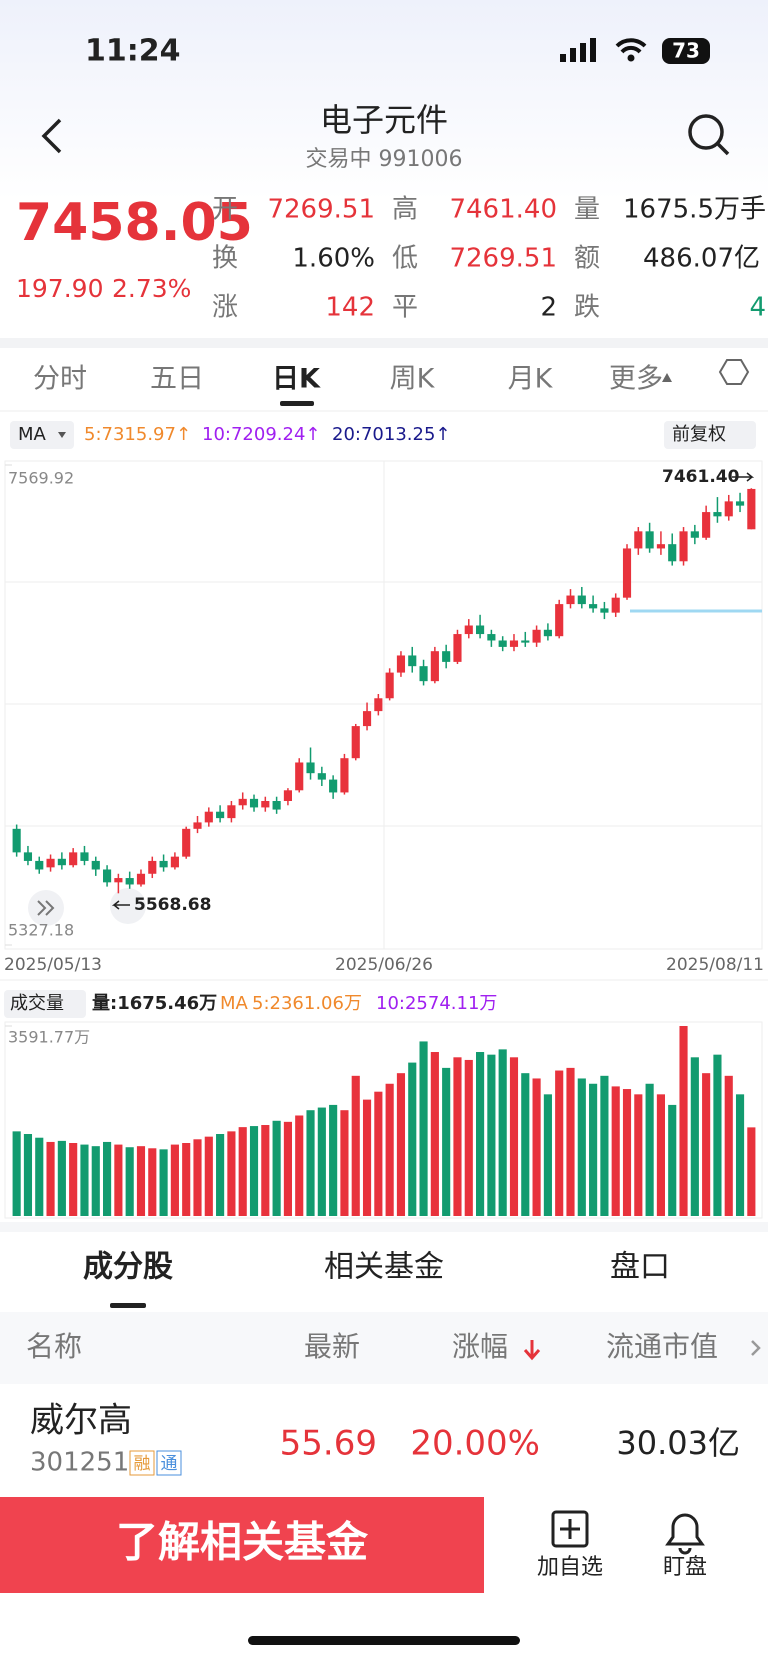  Describe the element at coordinates (640, 1267) in the screenshot. I see `bottom-tab: 盘口` at that location.